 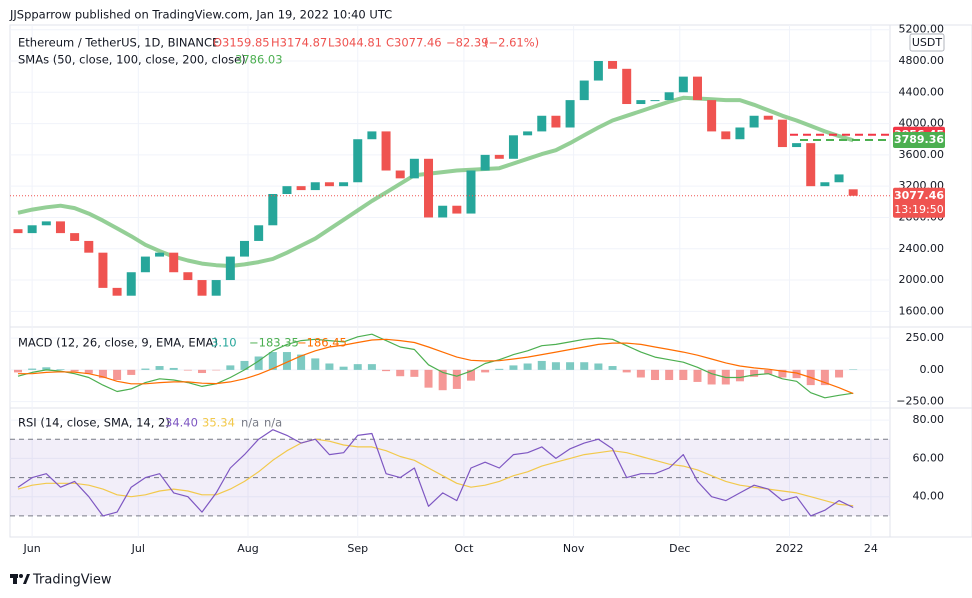 I want to click on ohlc-value: C3077.46, so click(x=414, y=43).